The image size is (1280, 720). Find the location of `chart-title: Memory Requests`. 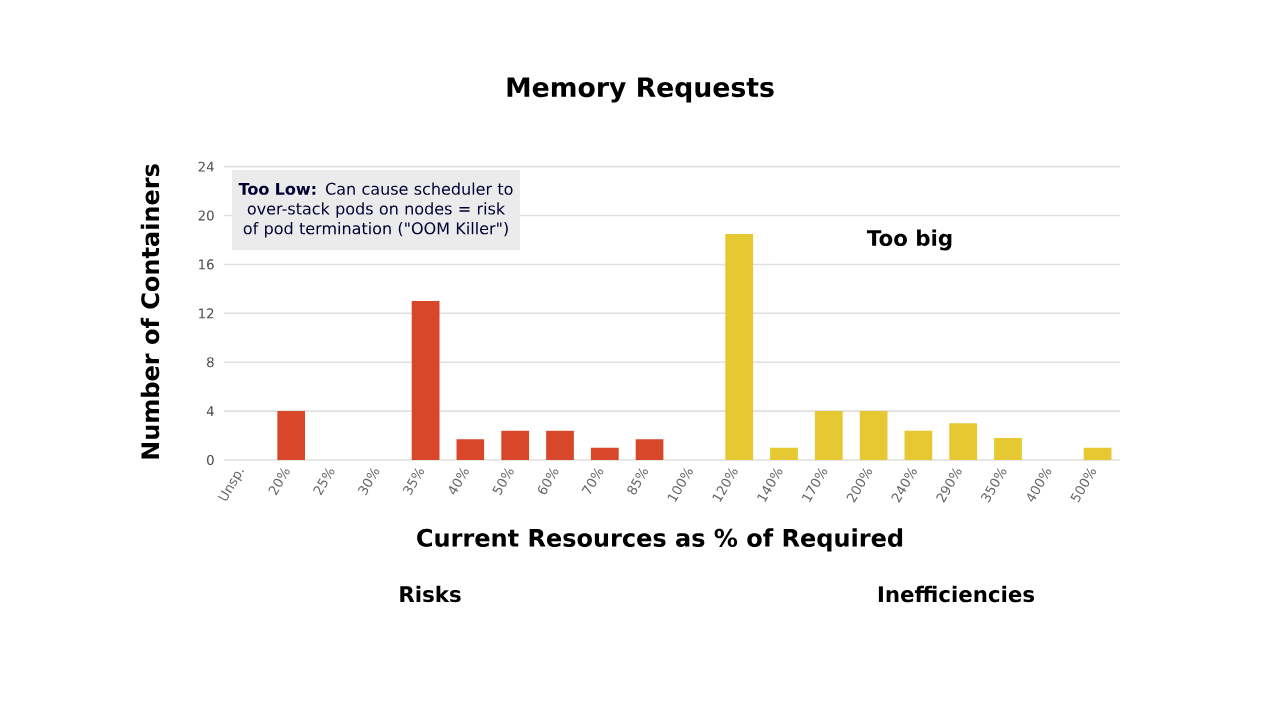

chart-title: Memory Requests is located at coordinates (640, 90).